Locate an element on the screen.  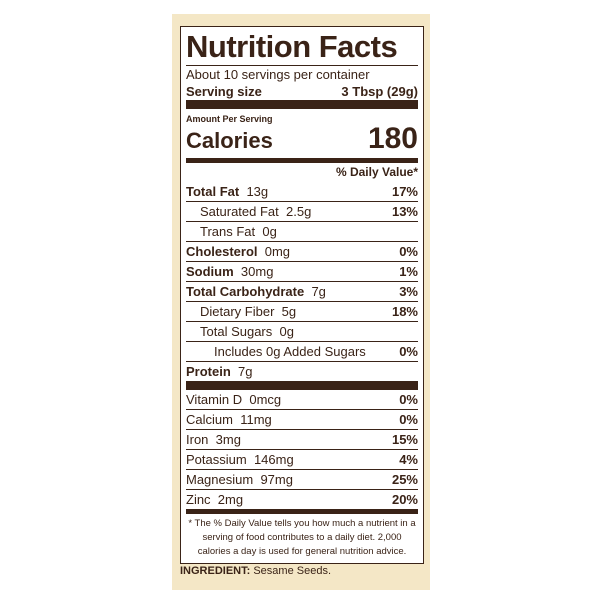
daily-value: 20% is located at coordinates (404, 499).